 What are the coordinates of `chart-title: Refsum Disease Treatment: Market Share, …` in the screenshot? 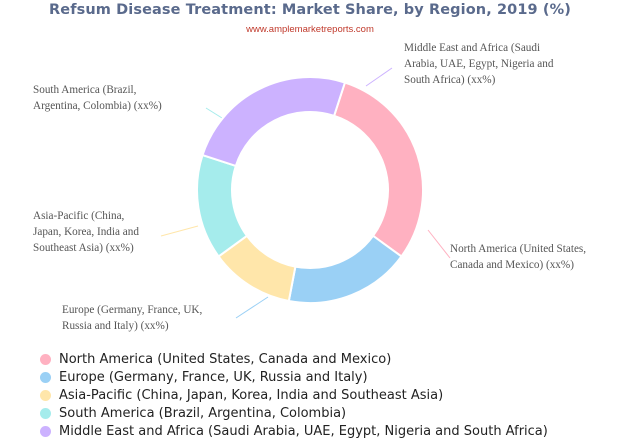 It's located at (310, 10).